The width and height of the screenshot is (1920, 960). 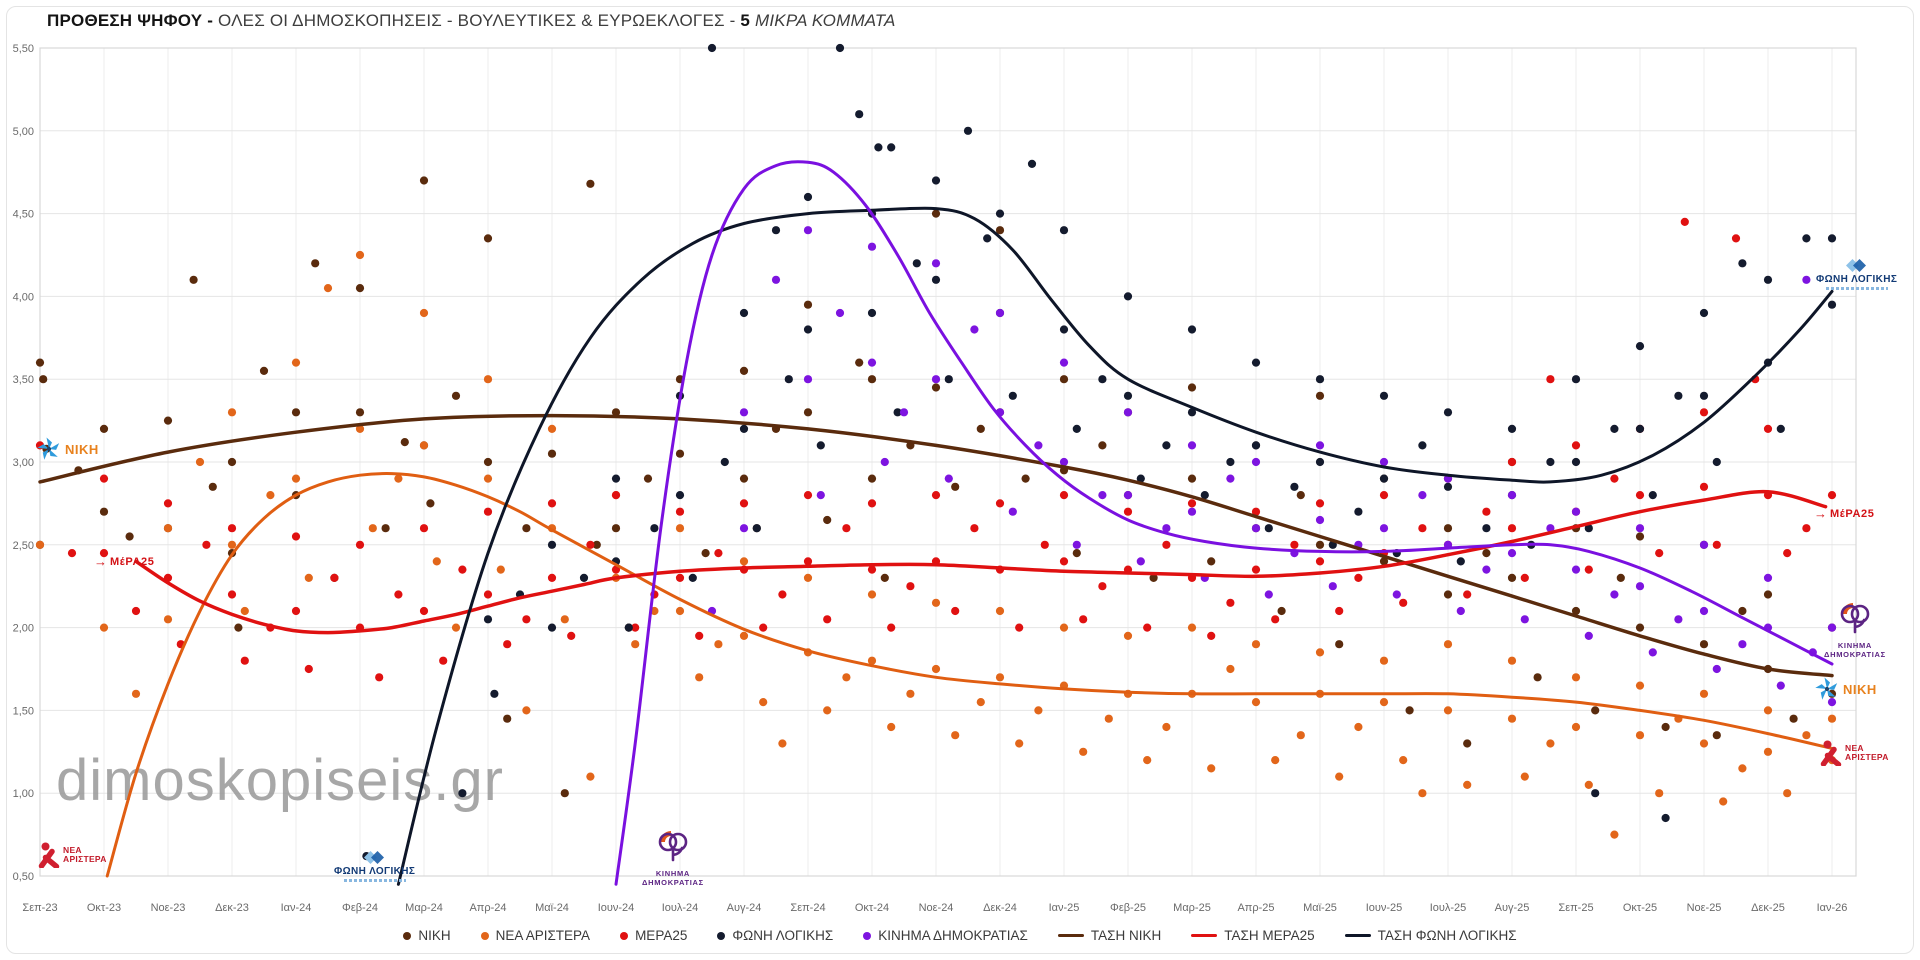 I want to click on nikh-pinwheel-icon, so click(x=1826, y=688).